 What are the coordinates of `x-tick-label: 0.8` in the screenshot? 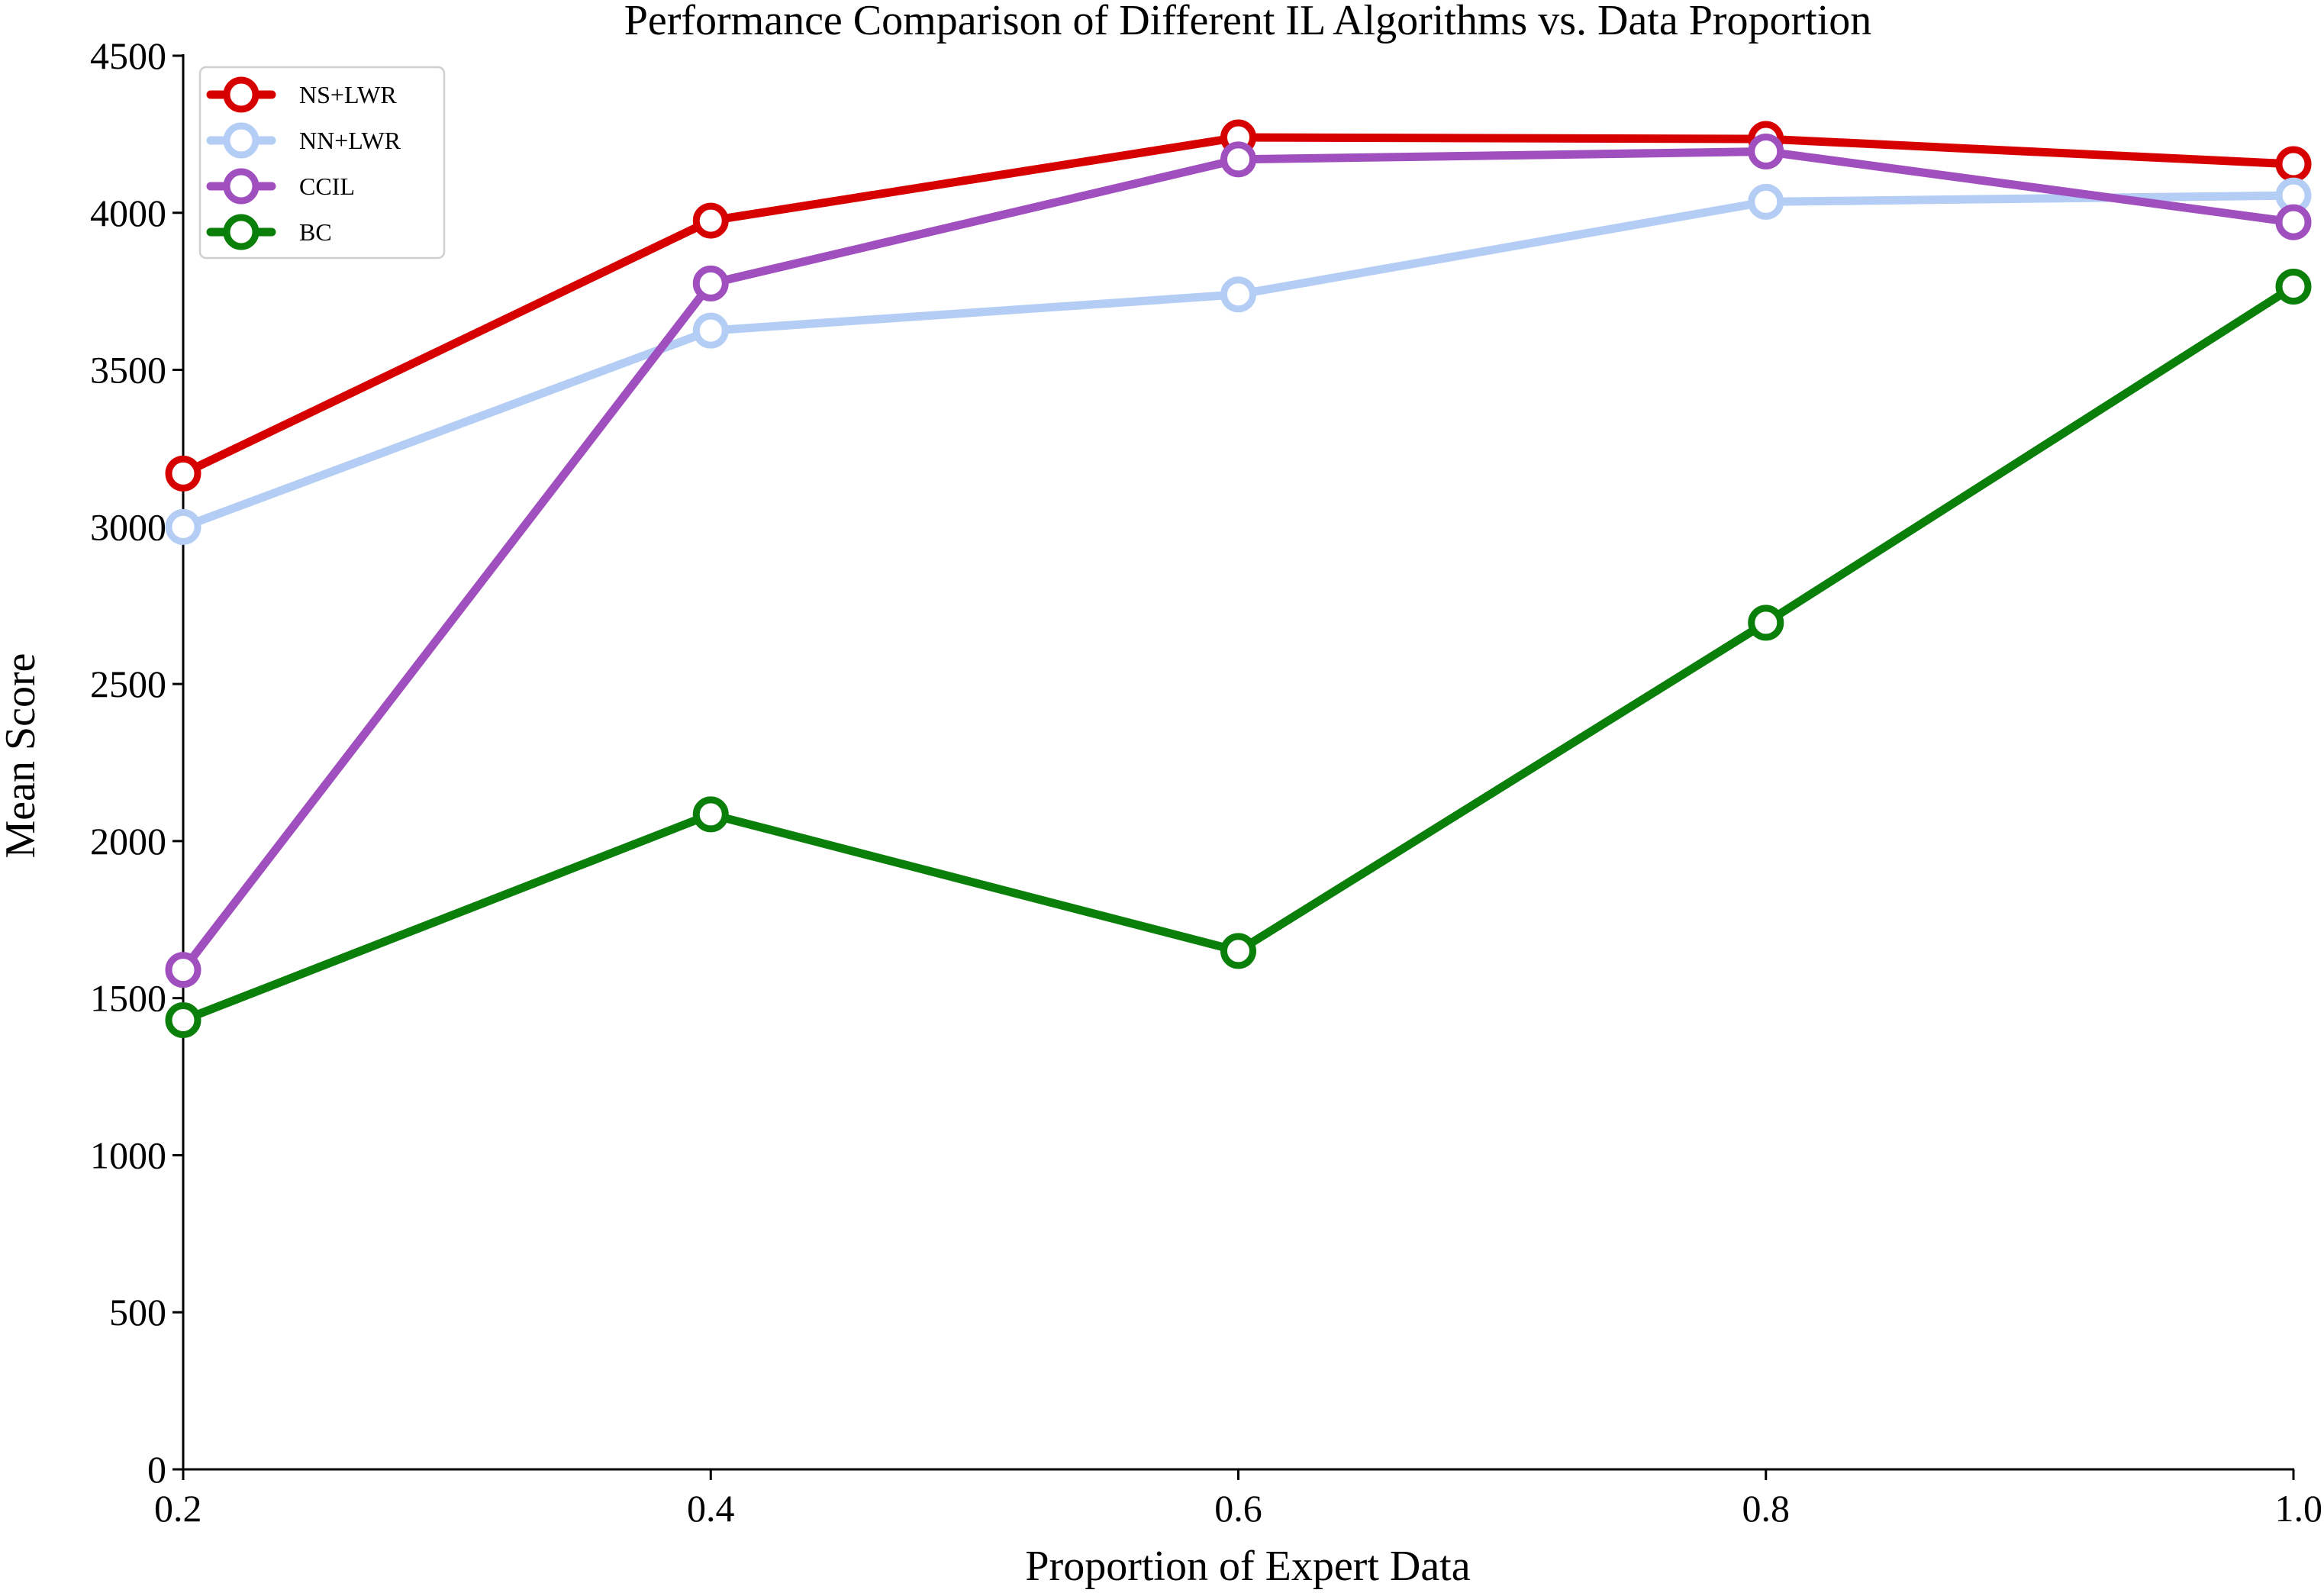 It's located at (1766, 1508).